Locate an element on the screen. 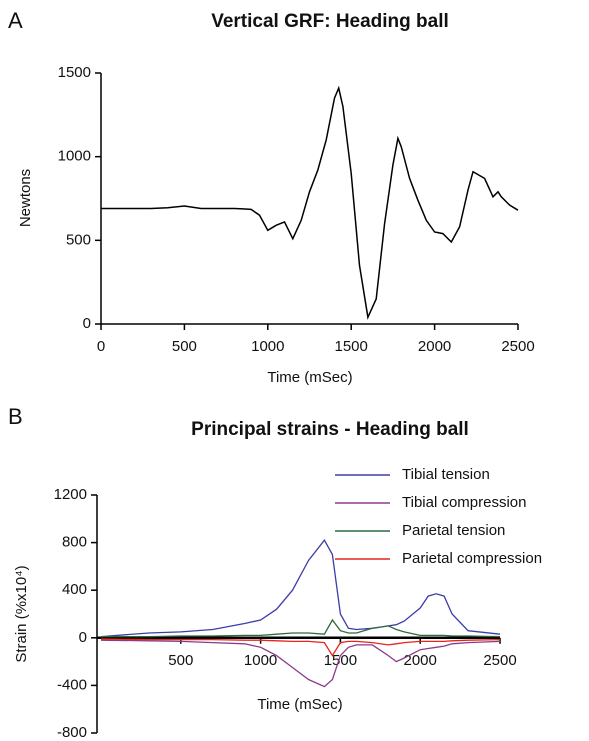 The image size is (589, 741). y-tick-label: -800 is located at coordinates (72, 732).